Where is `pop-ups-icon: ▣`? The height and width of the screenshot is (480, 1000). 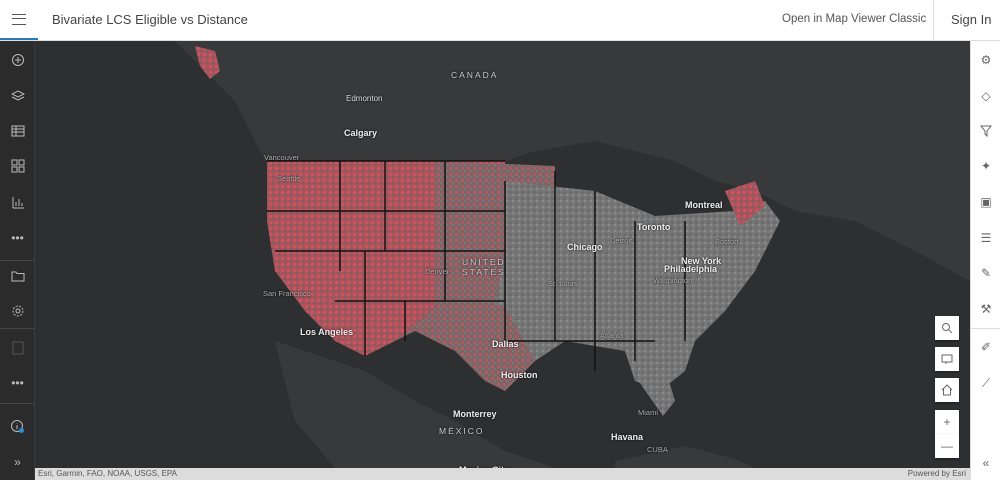 pop-ups-icon: ▣ is located at coordinates (986, 202).